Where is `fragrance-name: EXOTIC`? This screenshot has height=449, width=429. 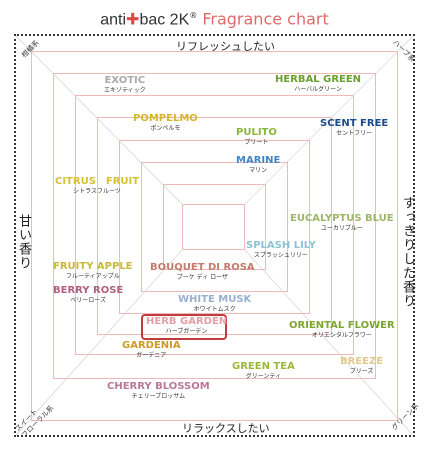 fragrance-name: EXOTIC is located at coordinates (125, 80).